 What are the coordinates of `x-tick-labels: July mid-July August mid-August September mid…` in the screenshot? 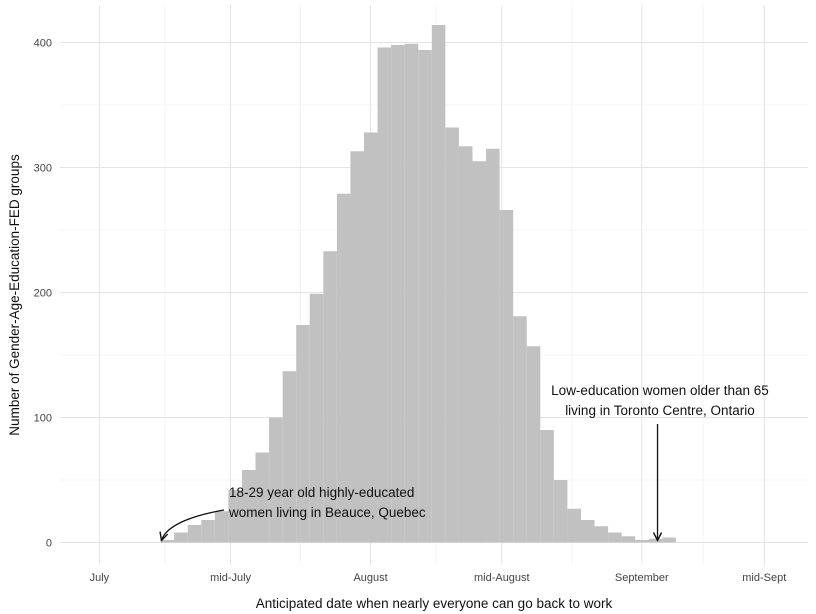 It's located at (438, 578).